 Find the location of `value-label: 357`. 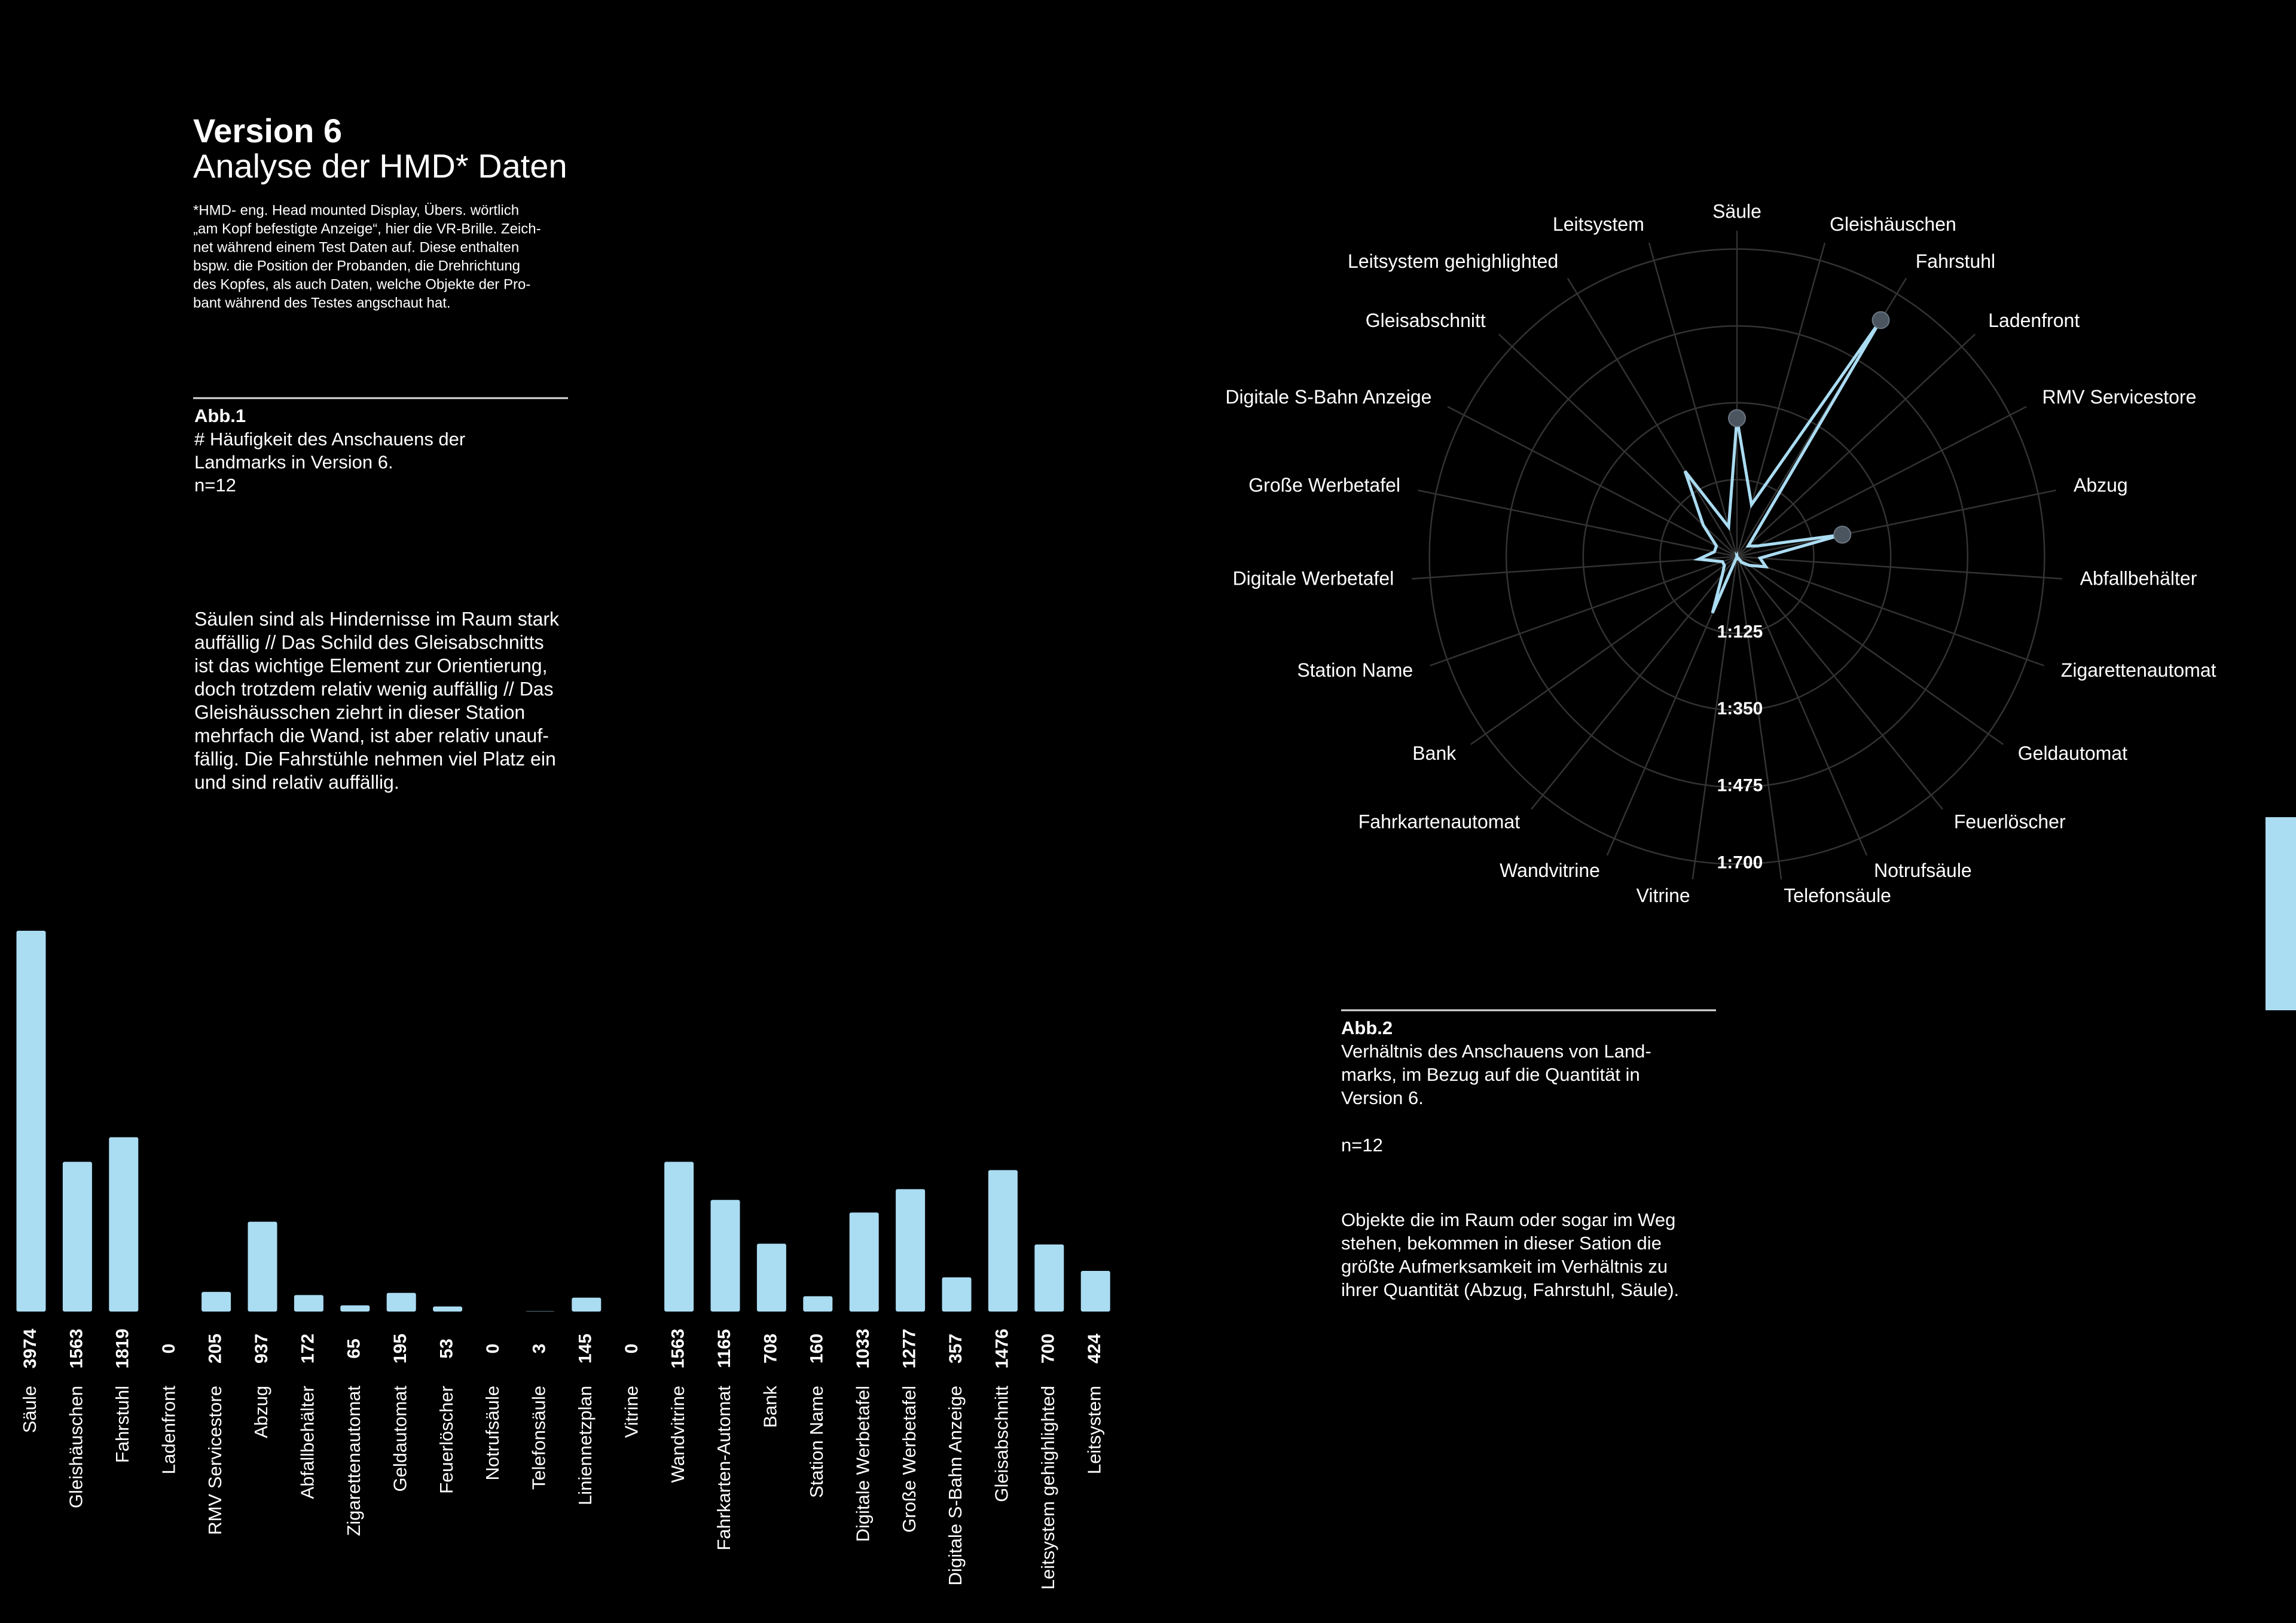

value-label: 357 is located at coordinates (956, 1349).